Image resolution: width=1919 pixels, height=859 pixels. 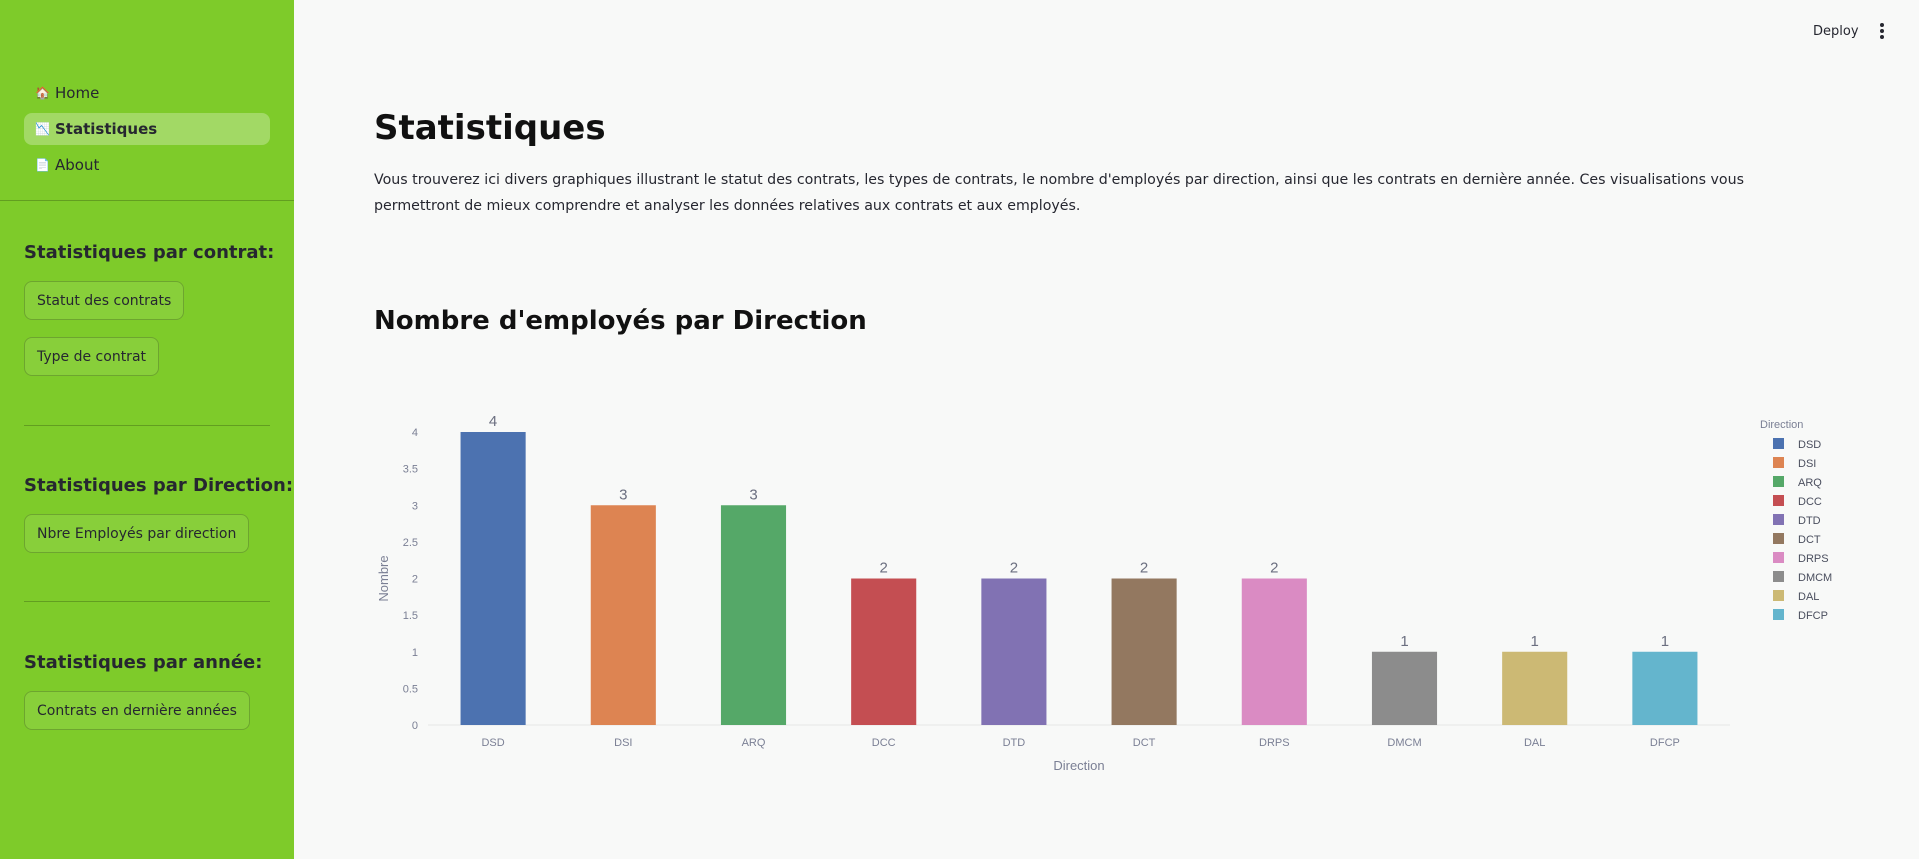 I want to click on y-tick-label: 2.5, so click(x=410, y=543).